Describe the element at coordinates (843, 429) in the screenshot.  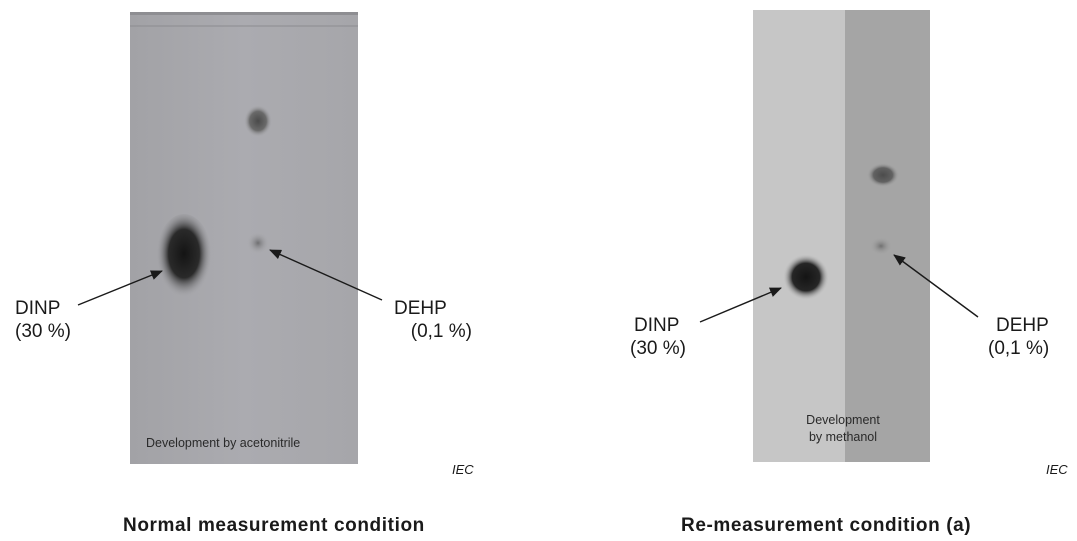
I see `plate-development-note: Development by methanol` at that location.